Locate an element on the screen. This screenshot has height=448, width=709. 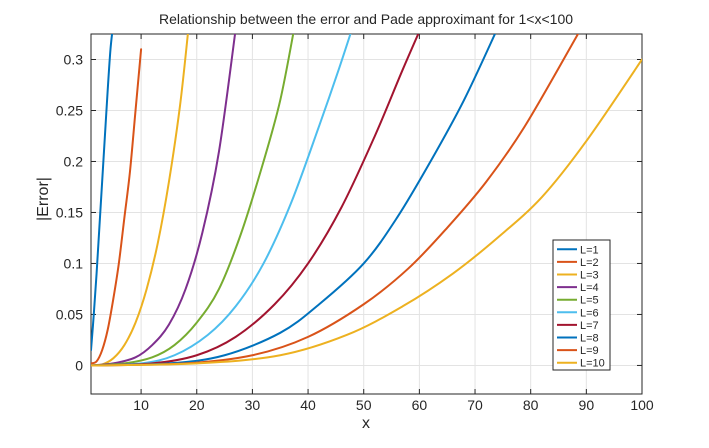
x-tick-label: 100 is located at coordinates (642, 405).